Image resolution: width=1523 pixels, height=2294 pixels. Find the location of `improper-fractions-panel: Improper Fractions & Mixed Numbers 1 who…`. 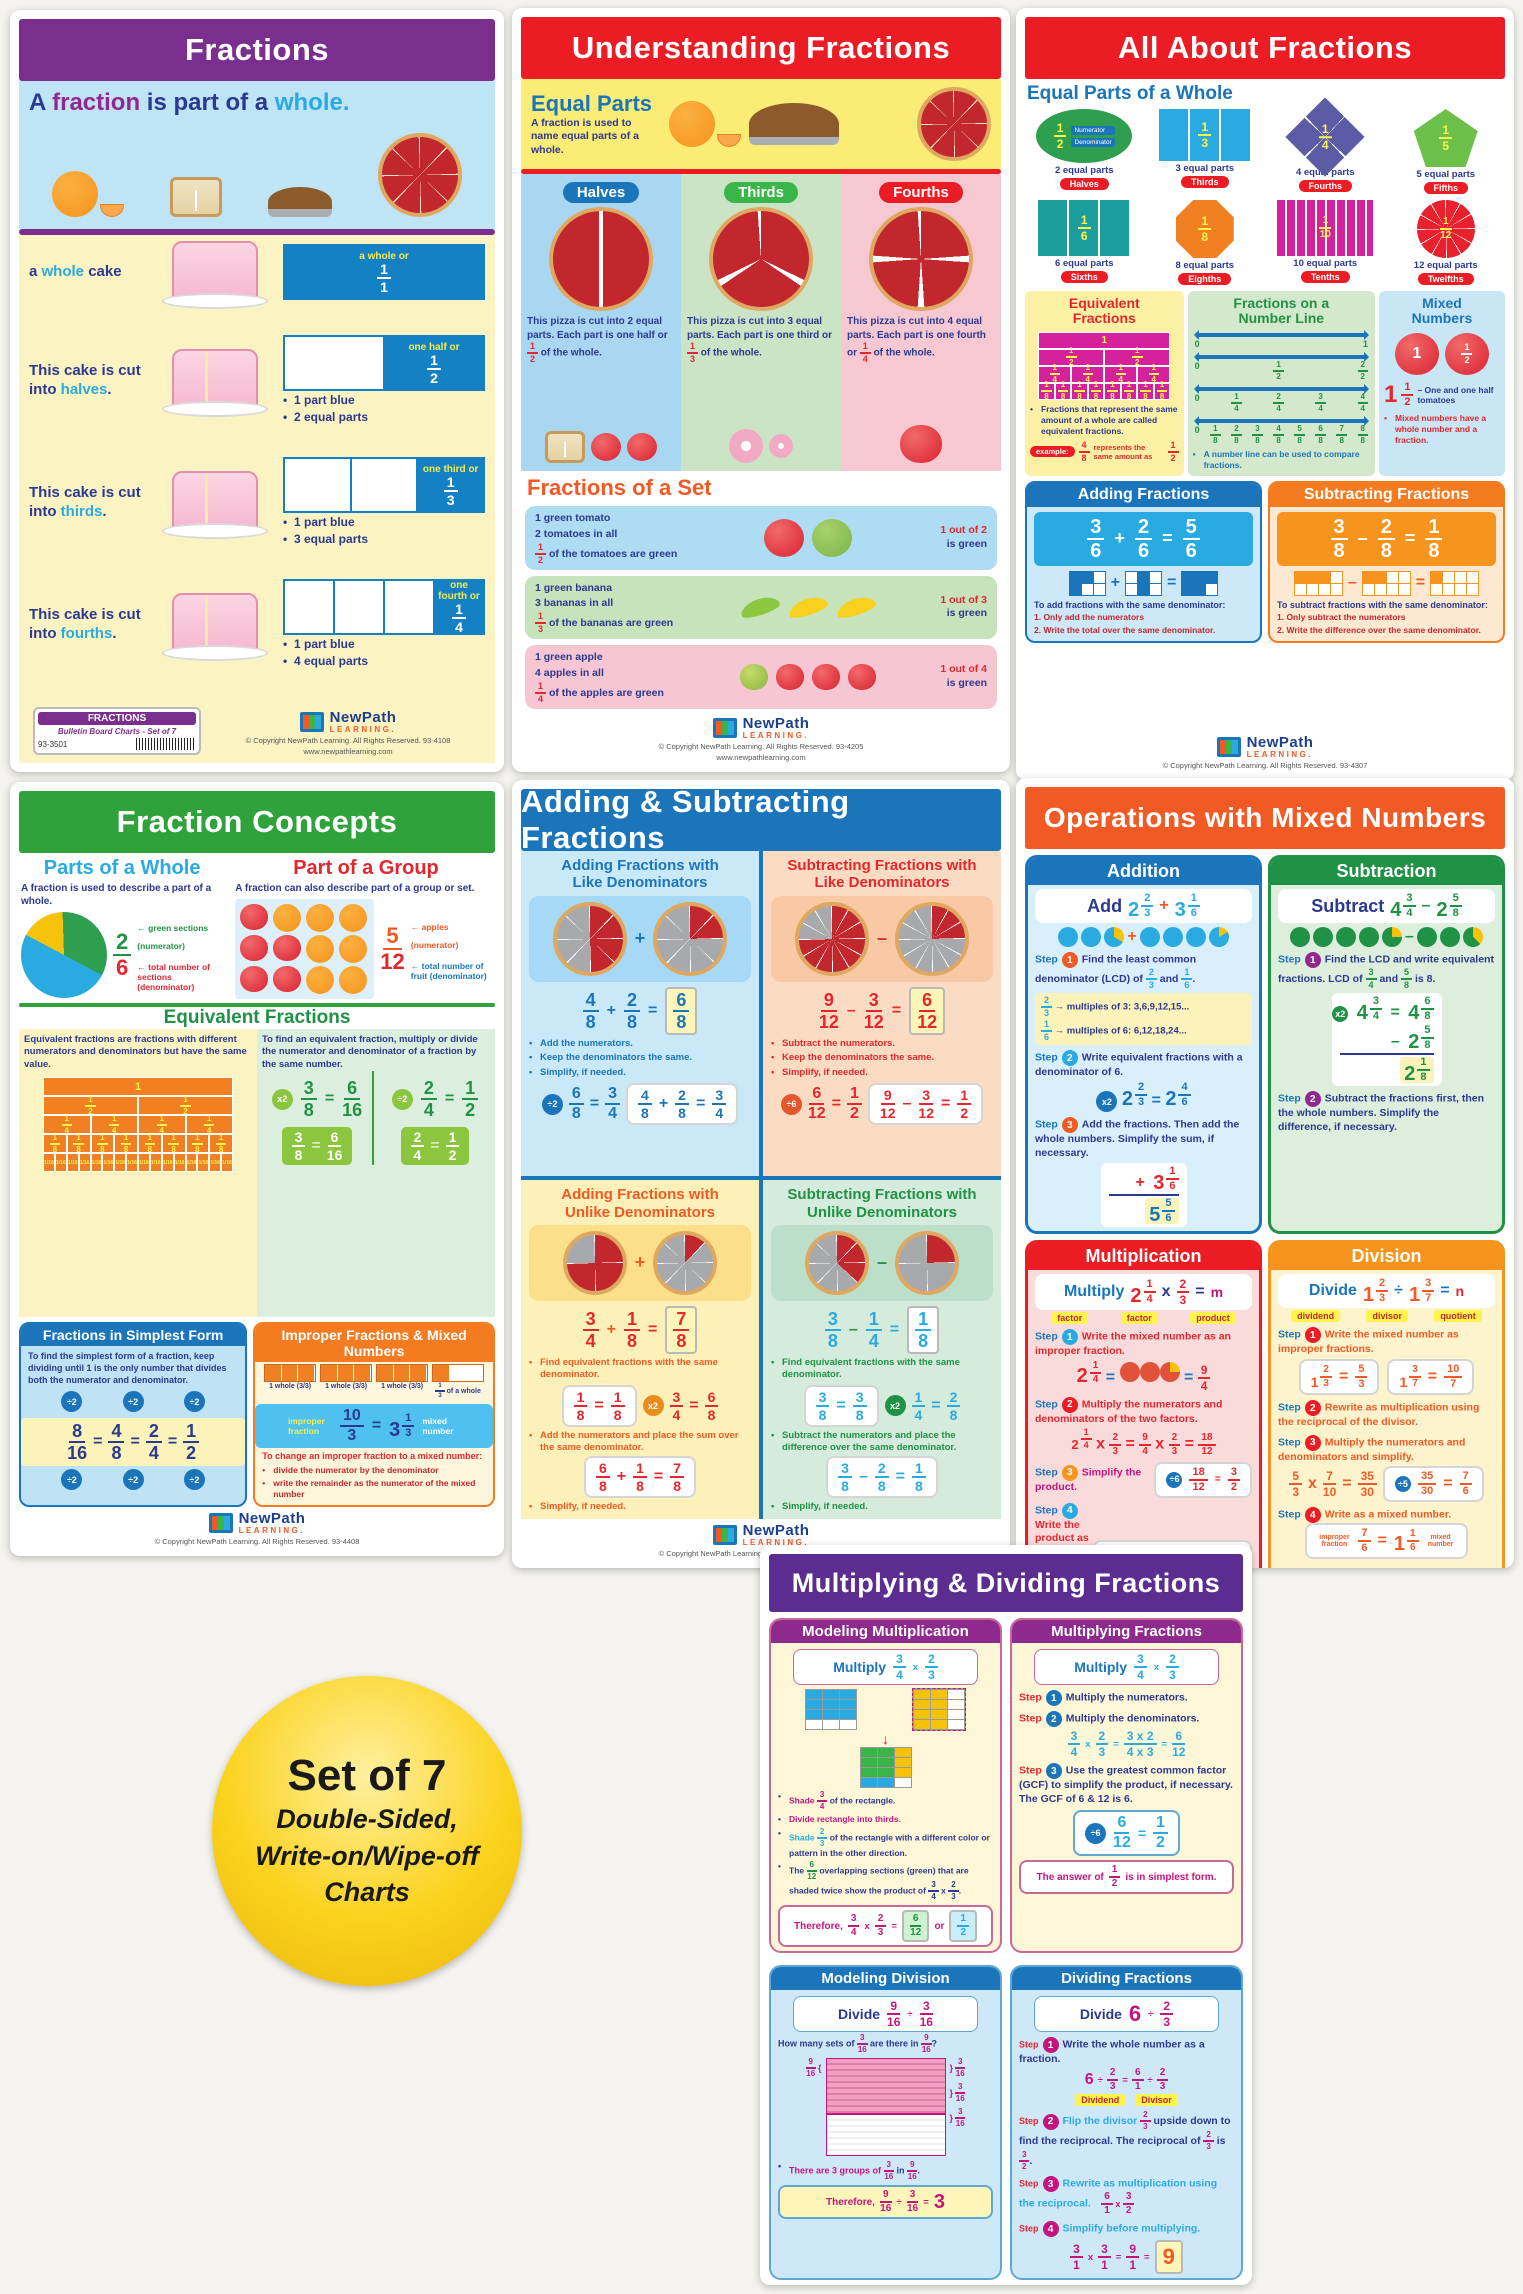

improper-fractions-panel: Improper Fractions & Mixed Numbers 1 who… is located at coordinates (374, 1415).